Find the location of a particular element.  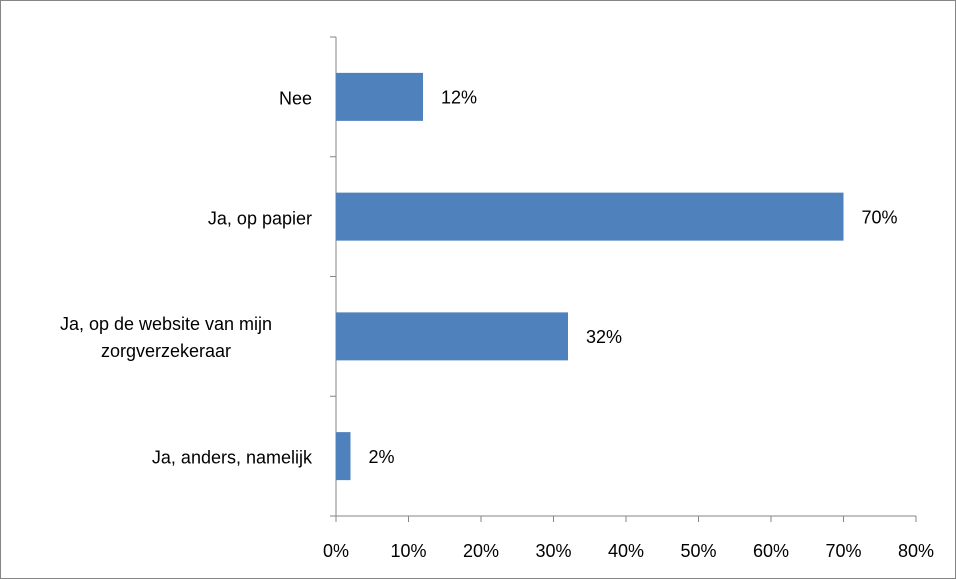

x-tick-label: 20% is located at coordinates (481, 551).